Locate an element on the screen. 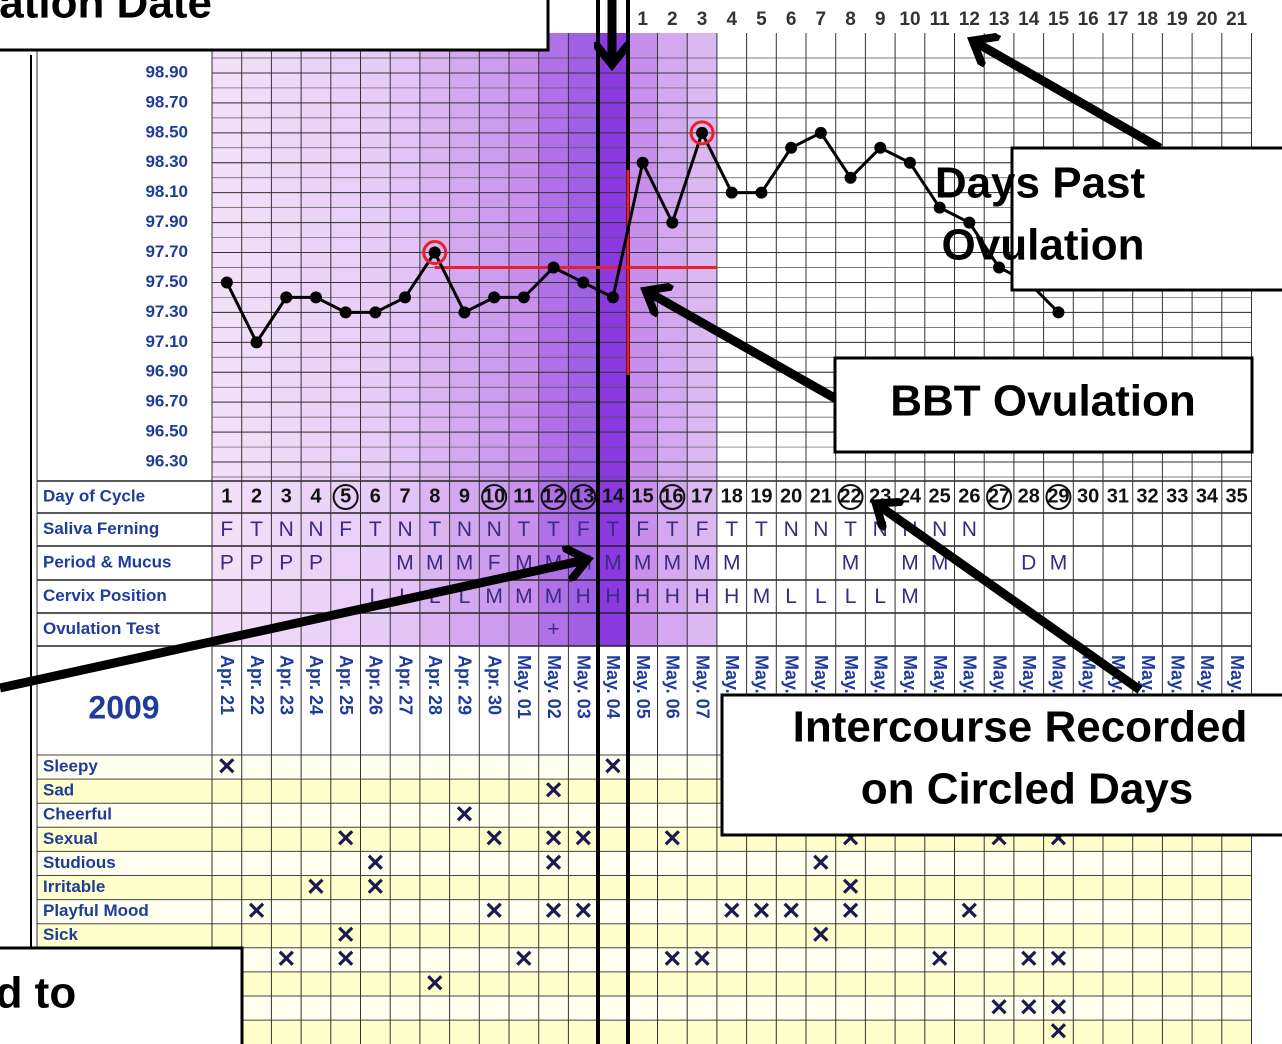 Image resolution: width=1282 pixels, height=1044 pixels. row-label: Ovulation Test is located at coordinates (101, 628).